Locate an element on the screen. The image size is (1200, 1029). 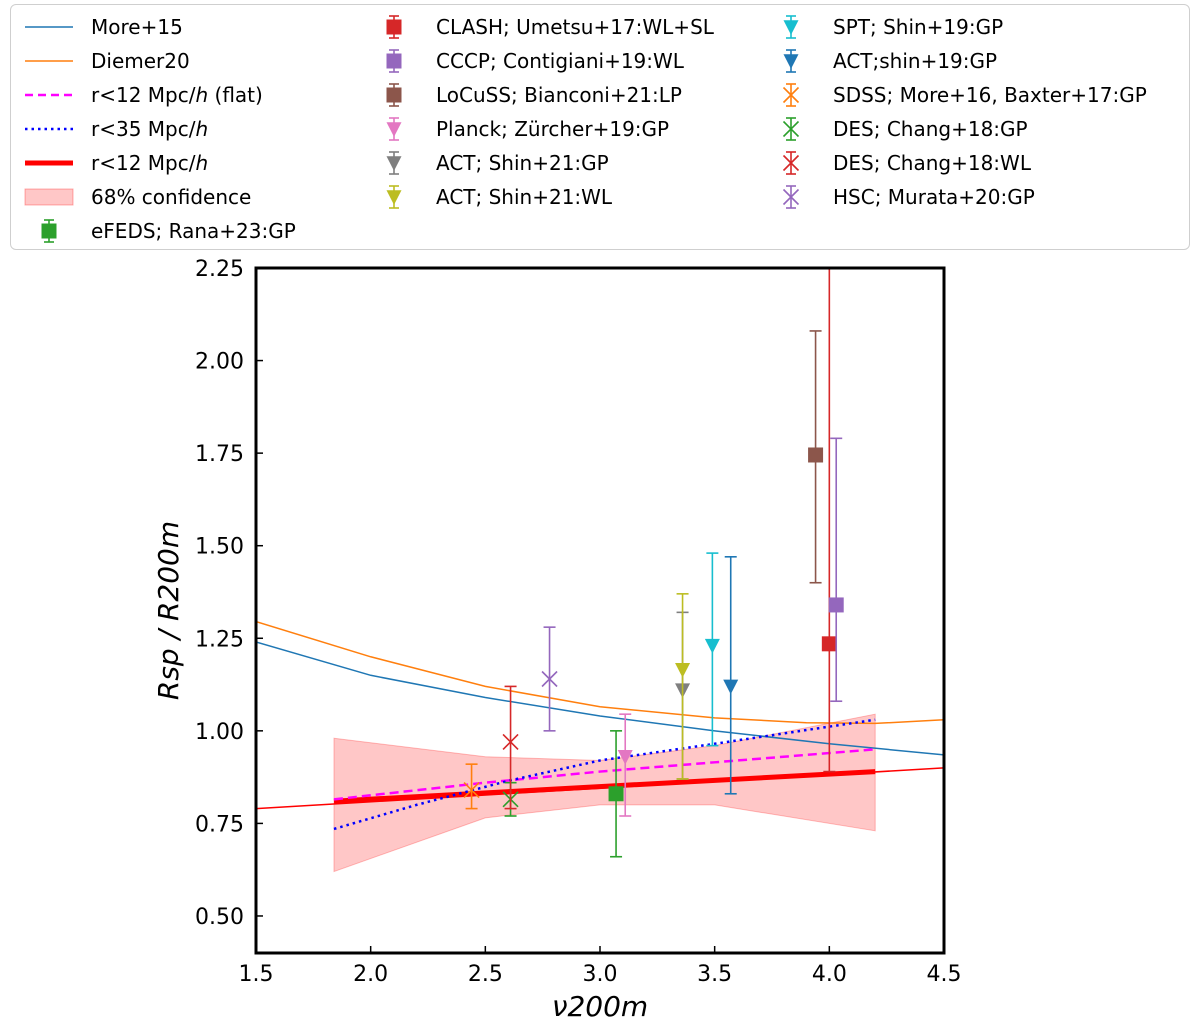
line-r-35-mpc-h is located at coordinates (604, 774).